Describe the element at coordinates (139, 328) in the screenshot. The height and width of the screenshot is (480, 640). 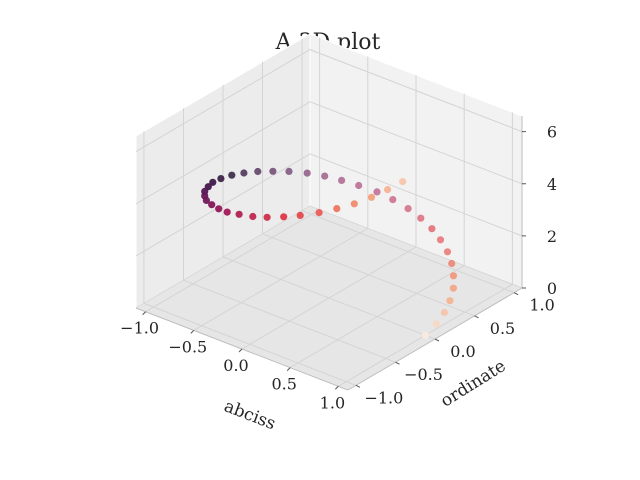
I see `x-tick-label: −1.0` at that location.